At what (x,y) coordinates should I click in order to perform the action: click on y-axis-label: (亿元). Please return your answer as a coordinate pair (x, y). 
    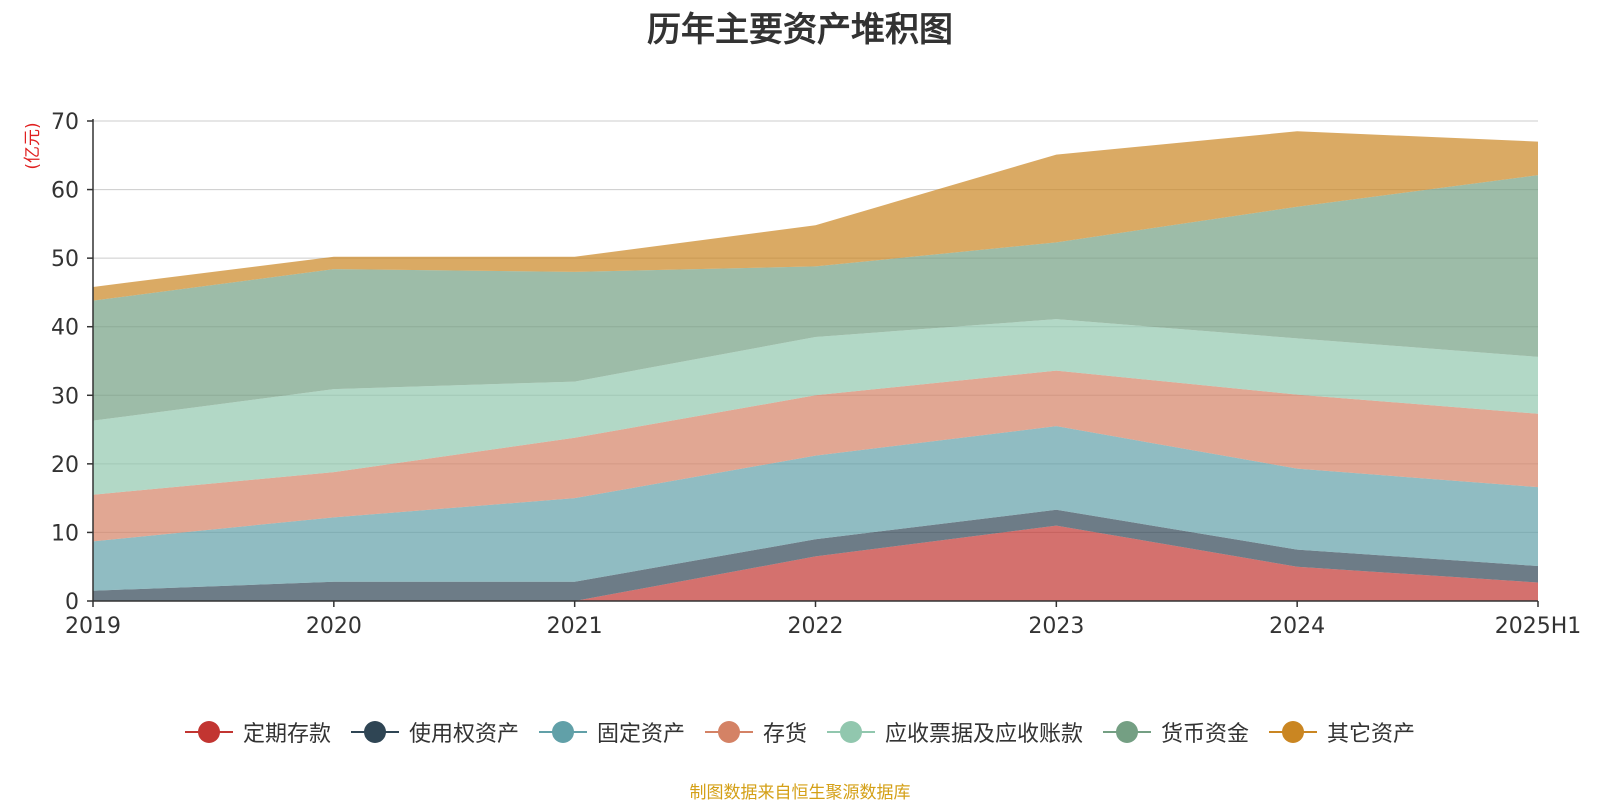
    Looking at the image, I should click on (33, 145).